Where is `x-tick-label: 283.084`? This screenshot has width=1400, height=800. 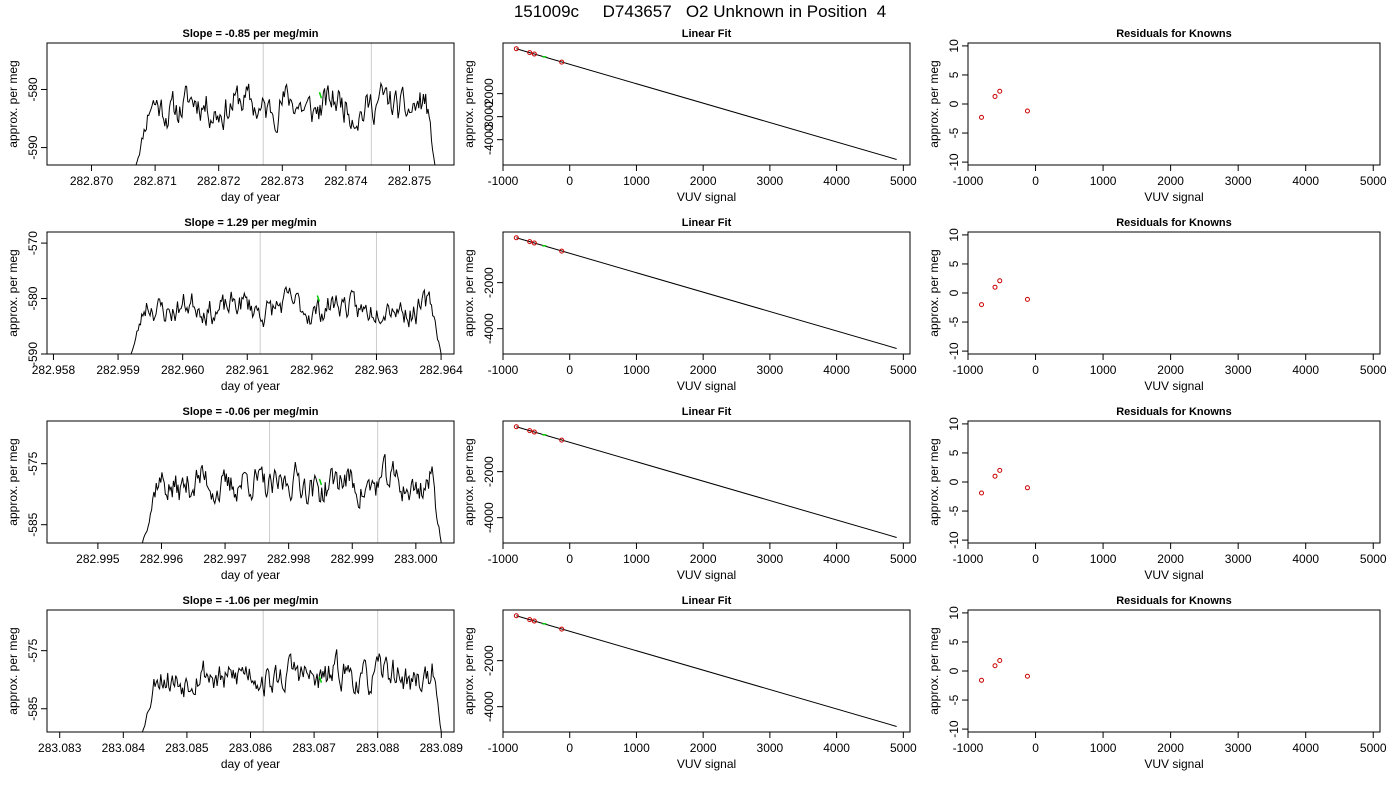 x-tick-label: 283.084 is located at coordinates (124, 748).